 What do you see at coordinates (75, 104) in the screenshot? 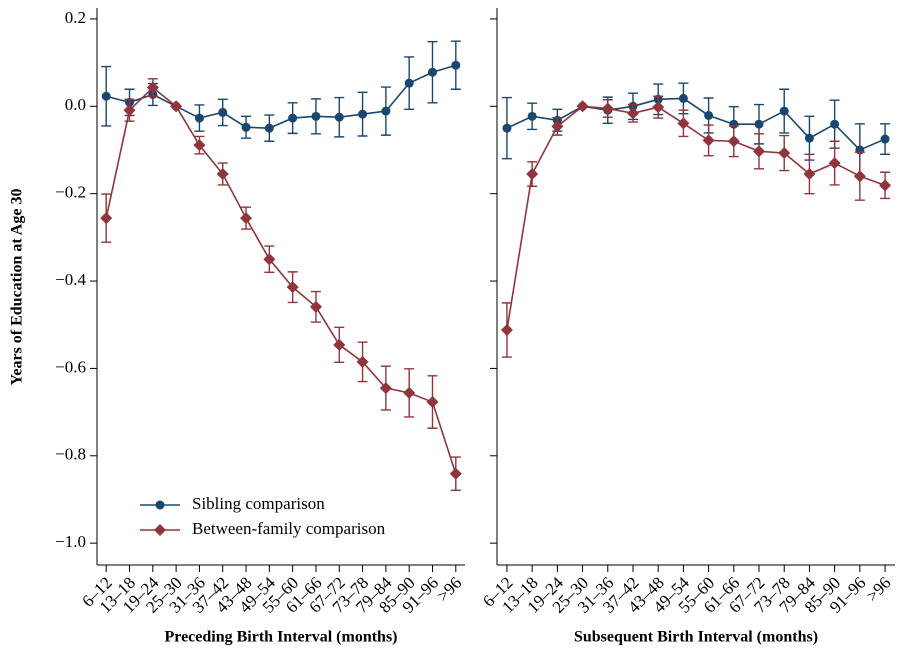
I see `y-tick-label: 0.0` at bounding box center [75, 104].